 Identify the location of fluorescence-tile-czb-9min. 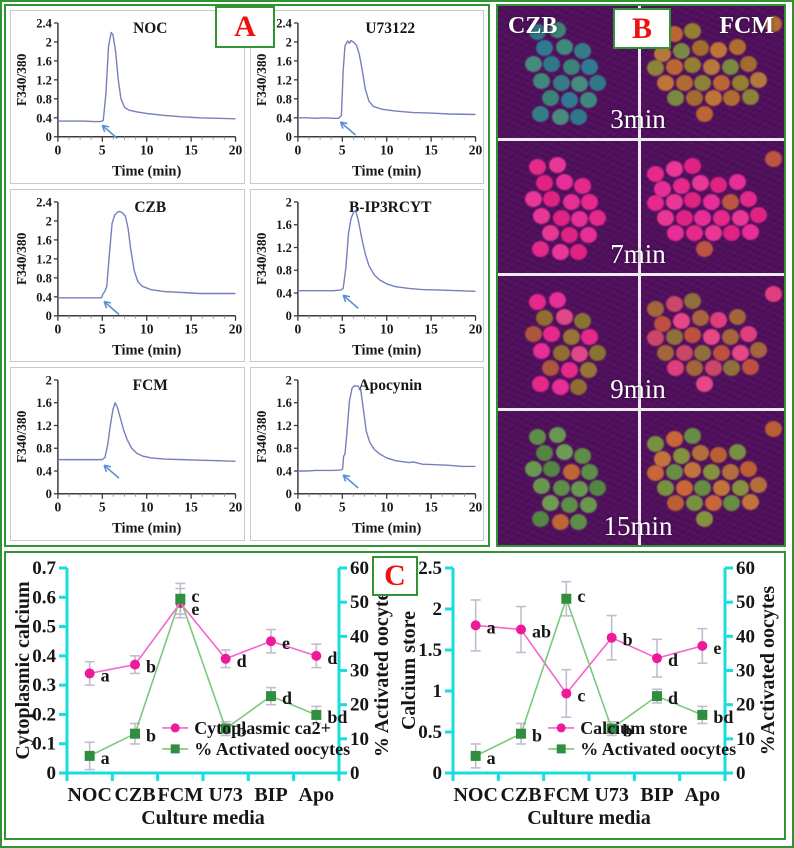
(568, 342).